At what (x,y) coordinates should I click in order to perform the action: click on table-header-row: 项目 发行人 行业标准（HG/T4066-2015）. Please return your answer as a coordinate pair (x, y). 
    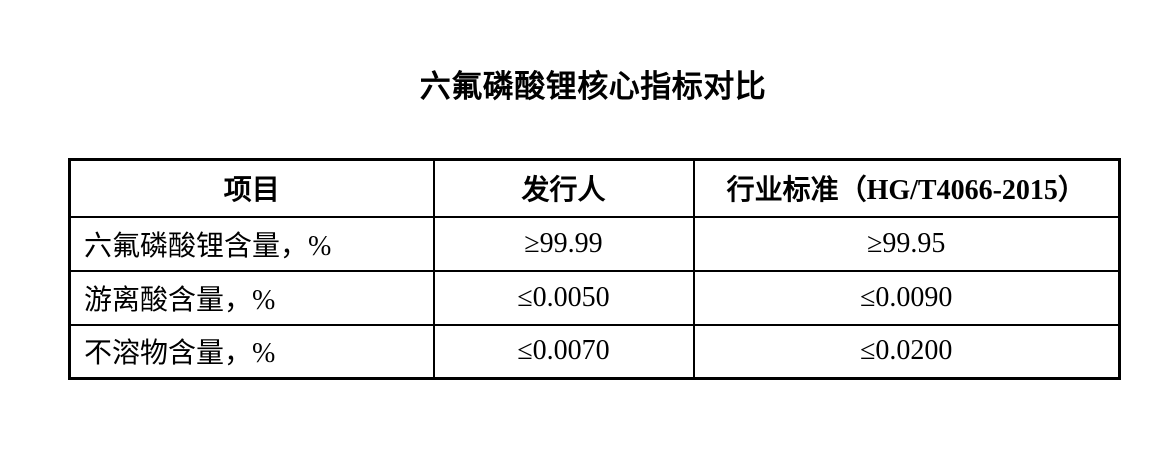
    Looking at the image, I should click on (594, 188).